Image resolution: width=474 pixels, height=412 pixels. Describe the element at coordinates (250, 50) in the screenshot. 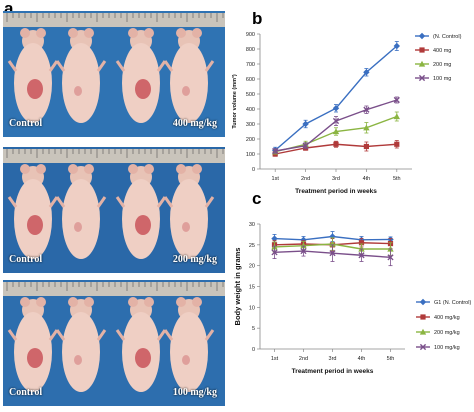

I see `y-tick-label: 800` at that location.